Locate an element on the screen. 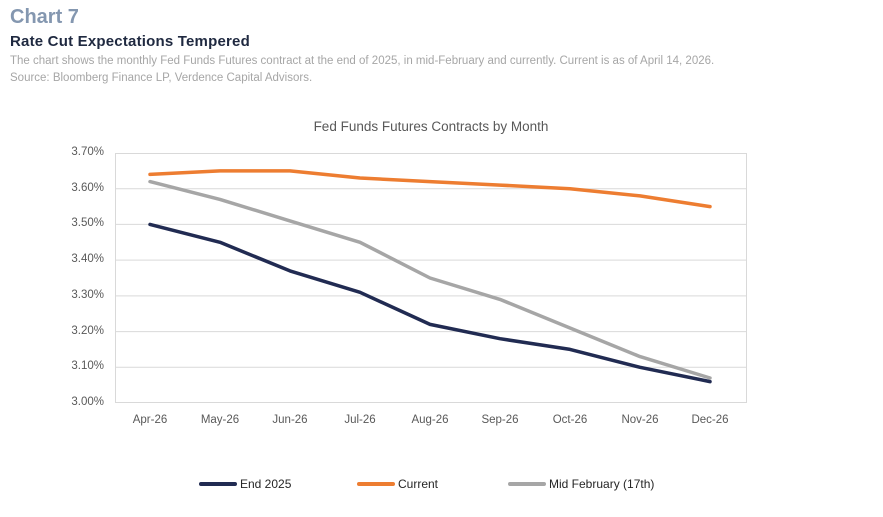 The image size is (883, 517). series-line-current is located at coordinates (430, 189).